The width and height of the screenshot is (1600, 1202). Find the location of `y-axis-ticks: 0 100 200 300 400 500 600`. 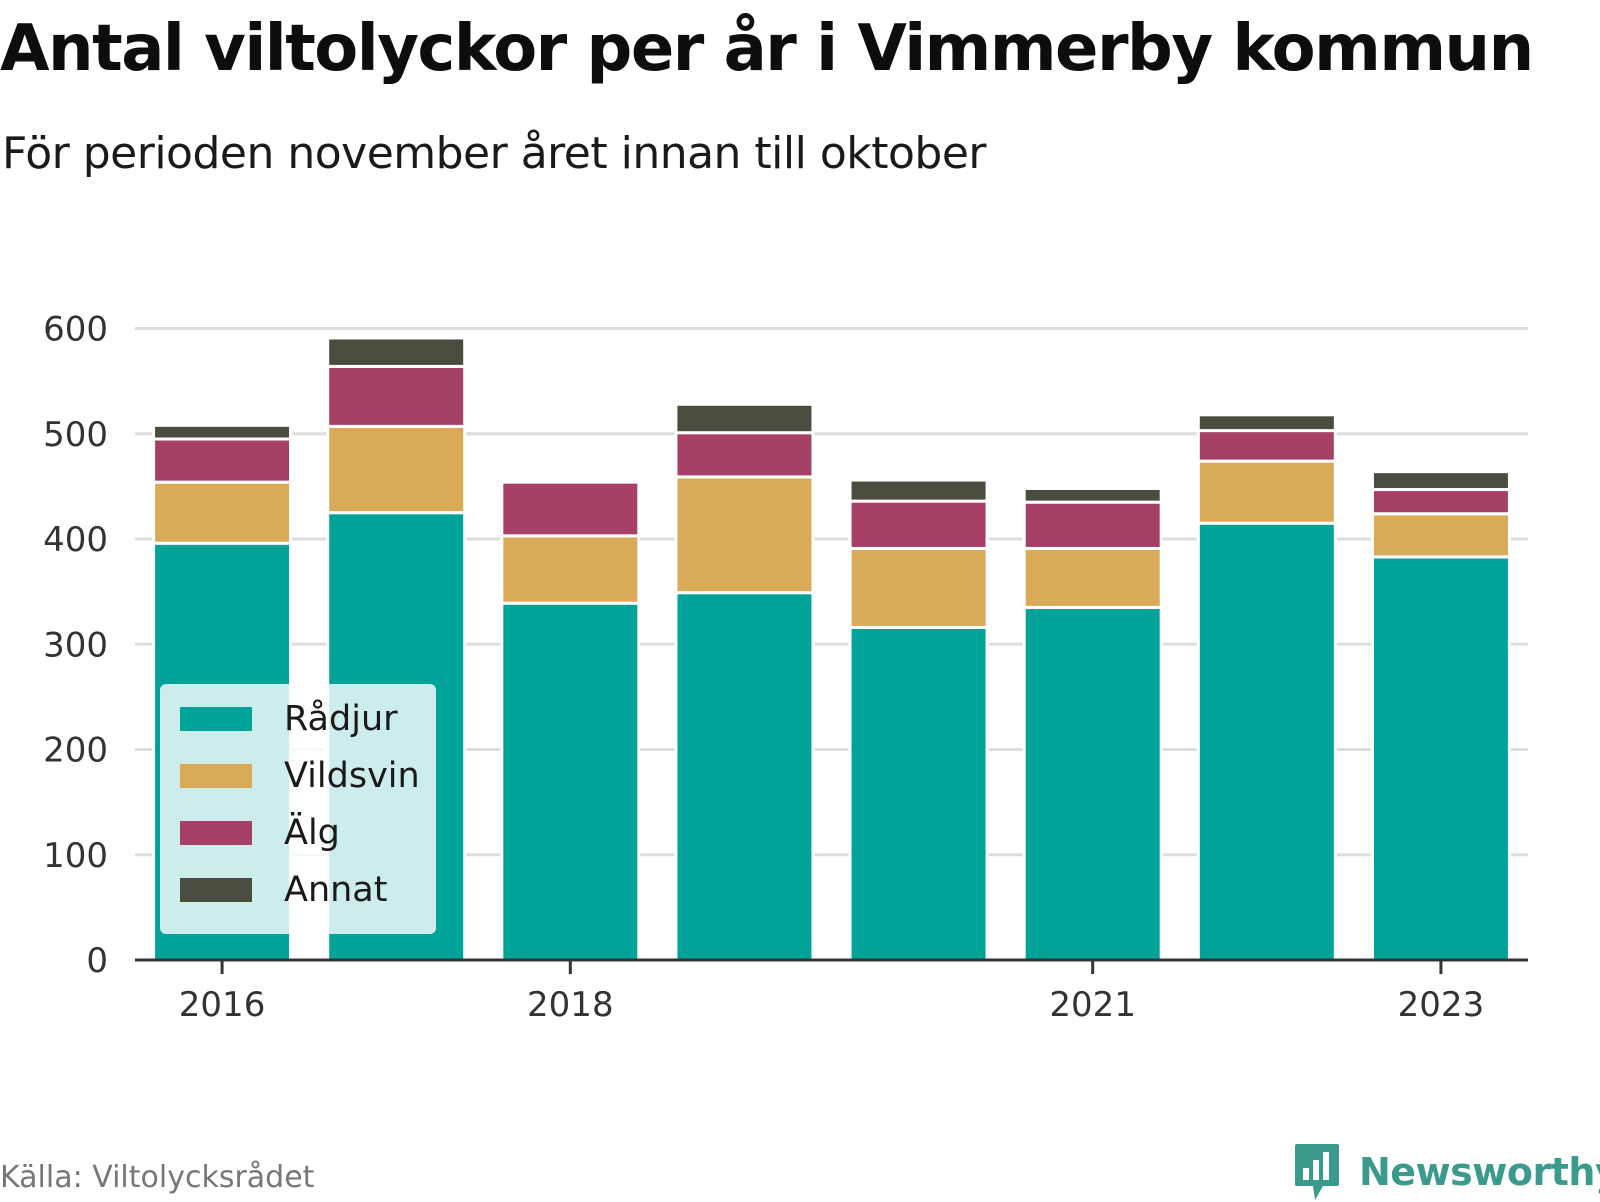

y-axis-ticks: 0 100 200 300 400 500 600 is located at coordinates (75, 646).